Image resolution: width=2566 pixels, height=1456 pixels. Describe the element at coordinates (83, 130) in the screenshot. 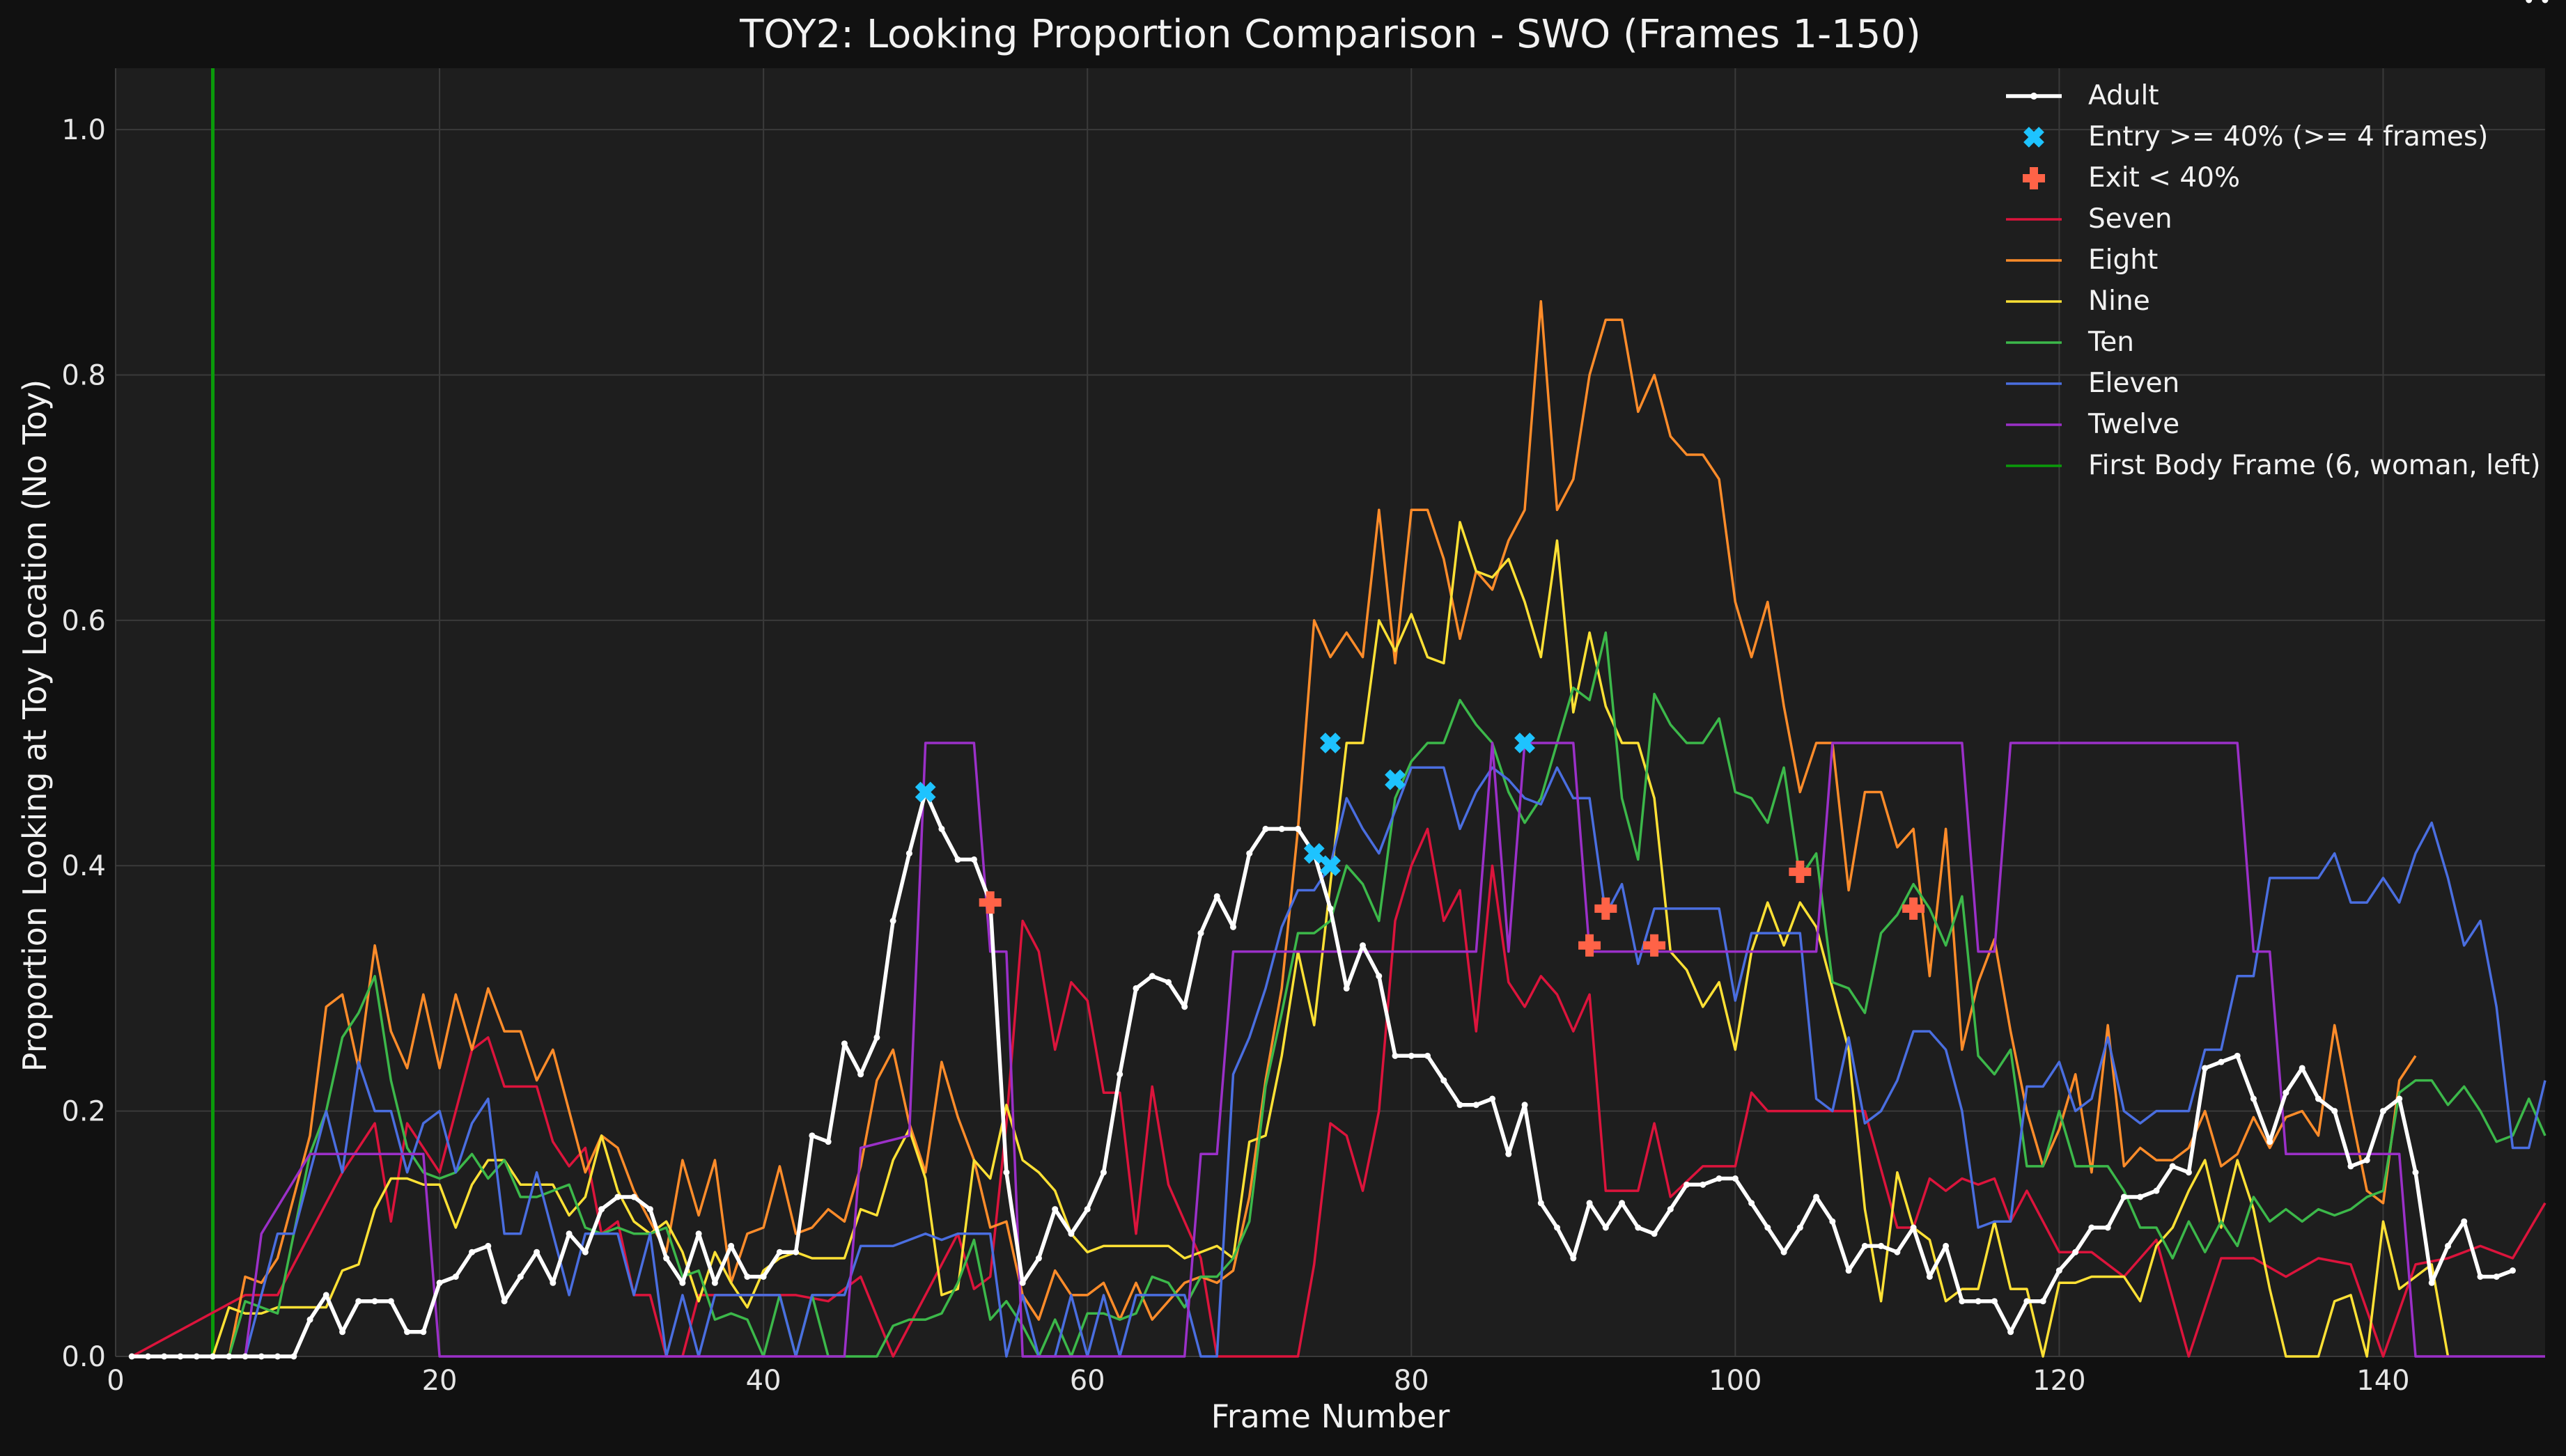

I see `y-tick-label: 1.0` at that location.